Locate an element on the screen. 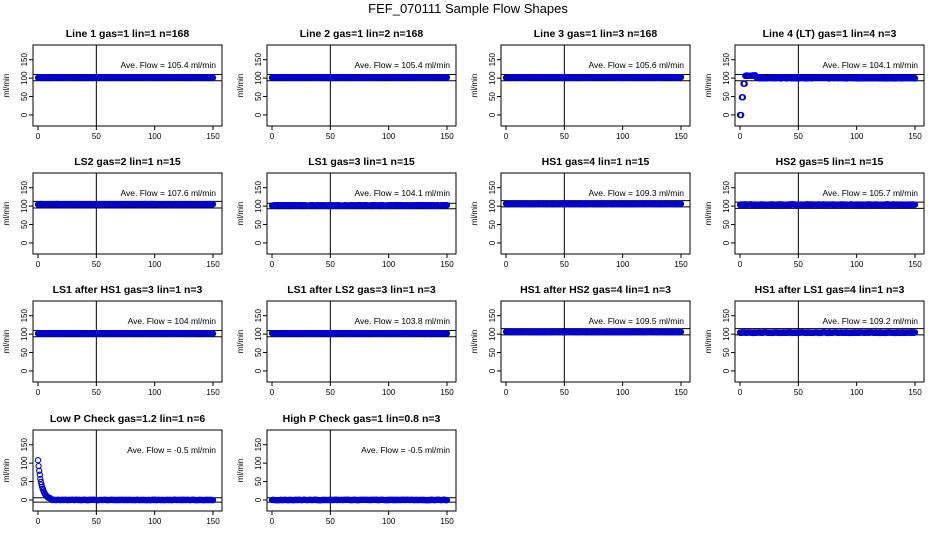 This screenshot has height=540, width=936. average-flow-annotation: Ave. Flow = 105.7 ml/min is located at coordinates (870, 193).